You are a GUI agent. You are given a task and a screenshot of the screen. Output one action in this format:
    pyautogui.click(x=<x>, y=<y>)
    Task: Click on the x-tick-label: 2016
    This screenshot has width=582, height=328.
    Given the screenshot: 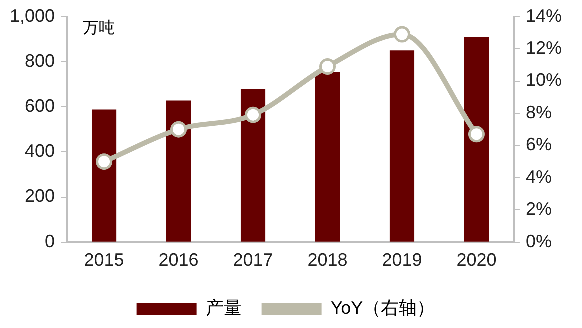 What is the action you would take?
    pyautogui.click(x=178, y=260)
    